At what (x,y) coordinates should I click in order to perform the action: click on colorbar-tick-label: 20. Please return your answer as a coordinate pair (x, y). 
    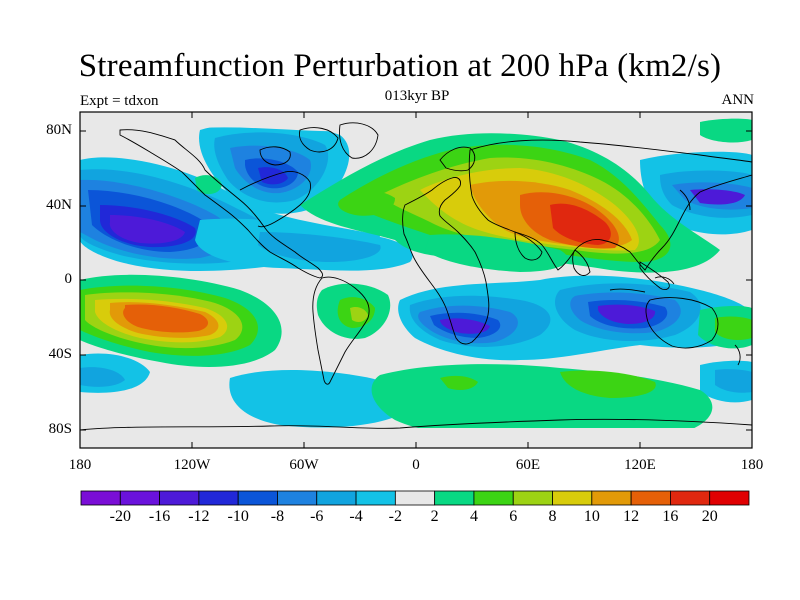
    Looking at the image, I should click on (709, 516).